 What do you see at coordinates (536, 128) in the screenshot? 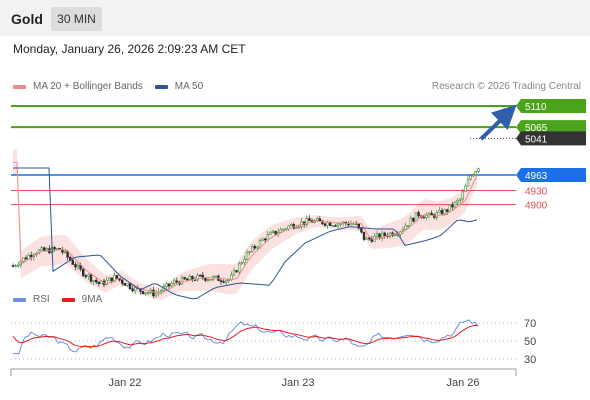
I see `level-label-resistance: 5065` at bounding box center [536, 128].